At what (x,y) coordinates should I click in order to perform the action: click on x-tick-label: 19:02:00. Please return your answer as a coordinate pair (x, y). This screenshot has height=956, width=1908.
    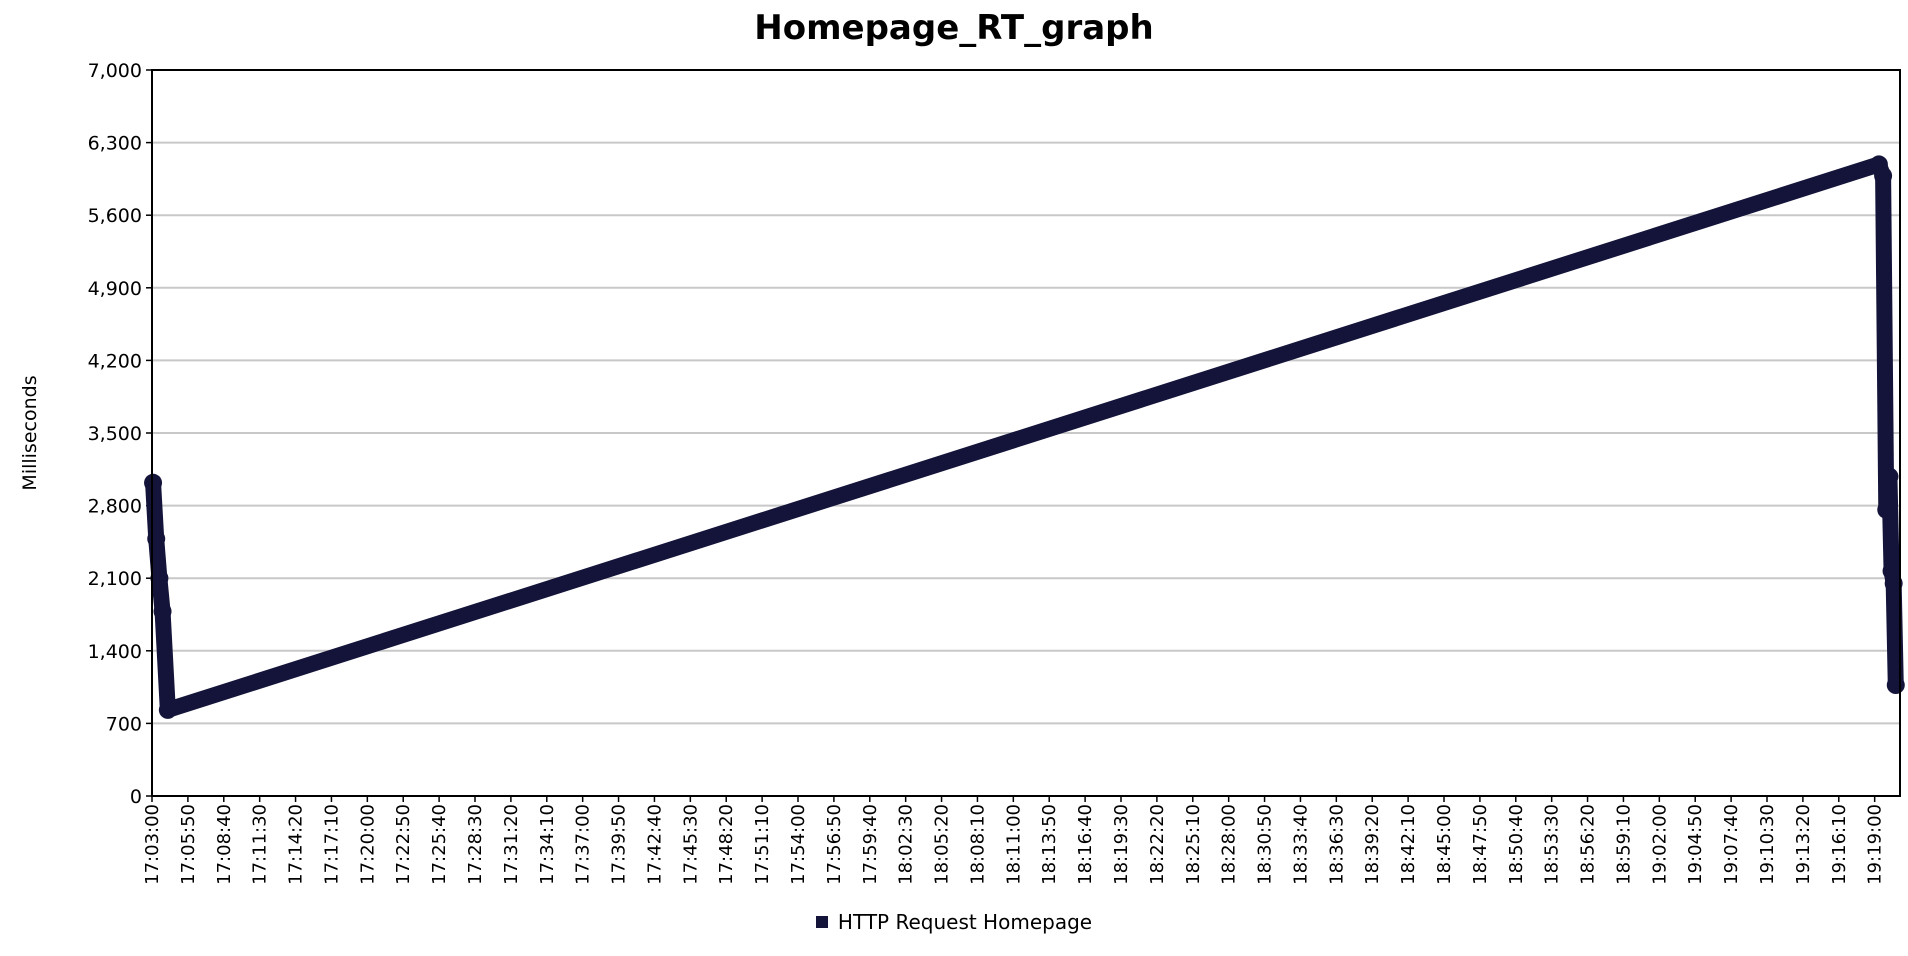
    Looking at the image, I should click on (1659, 844).